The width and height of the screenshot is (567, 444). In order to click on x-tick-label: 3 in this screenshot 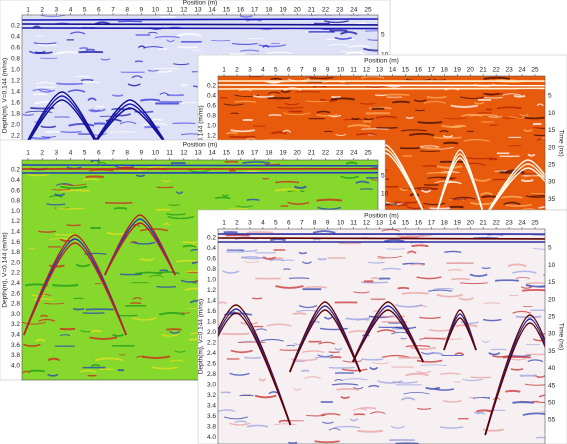, I will do `click(250, 70)`.